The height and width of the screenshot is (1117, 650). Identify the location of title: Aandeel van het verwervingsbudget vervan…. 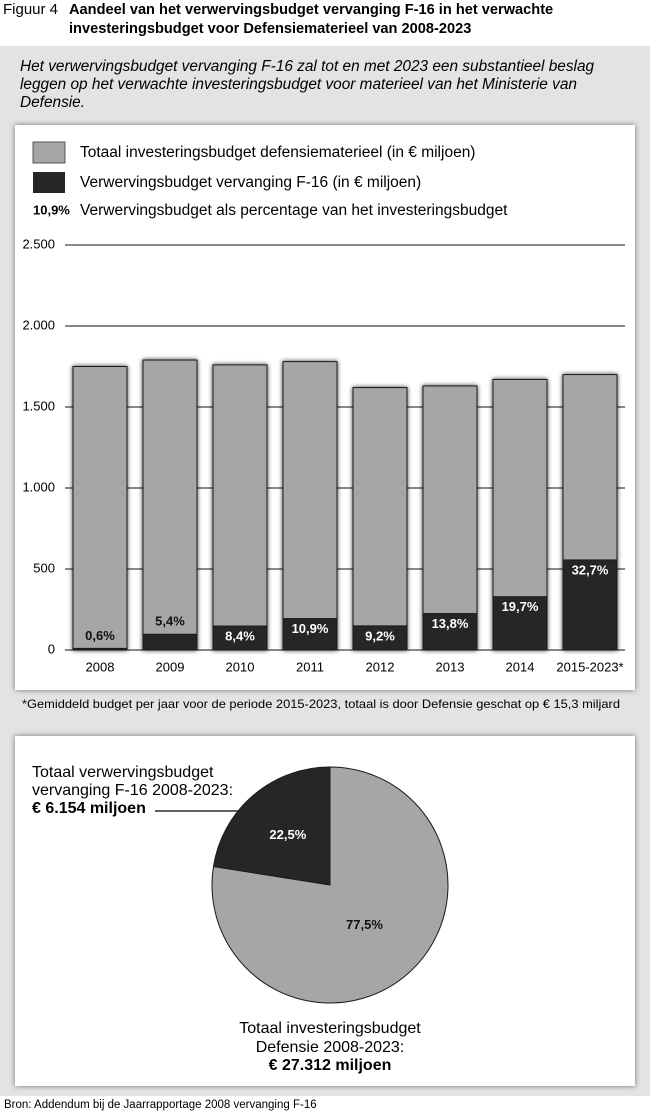
(311, 19).